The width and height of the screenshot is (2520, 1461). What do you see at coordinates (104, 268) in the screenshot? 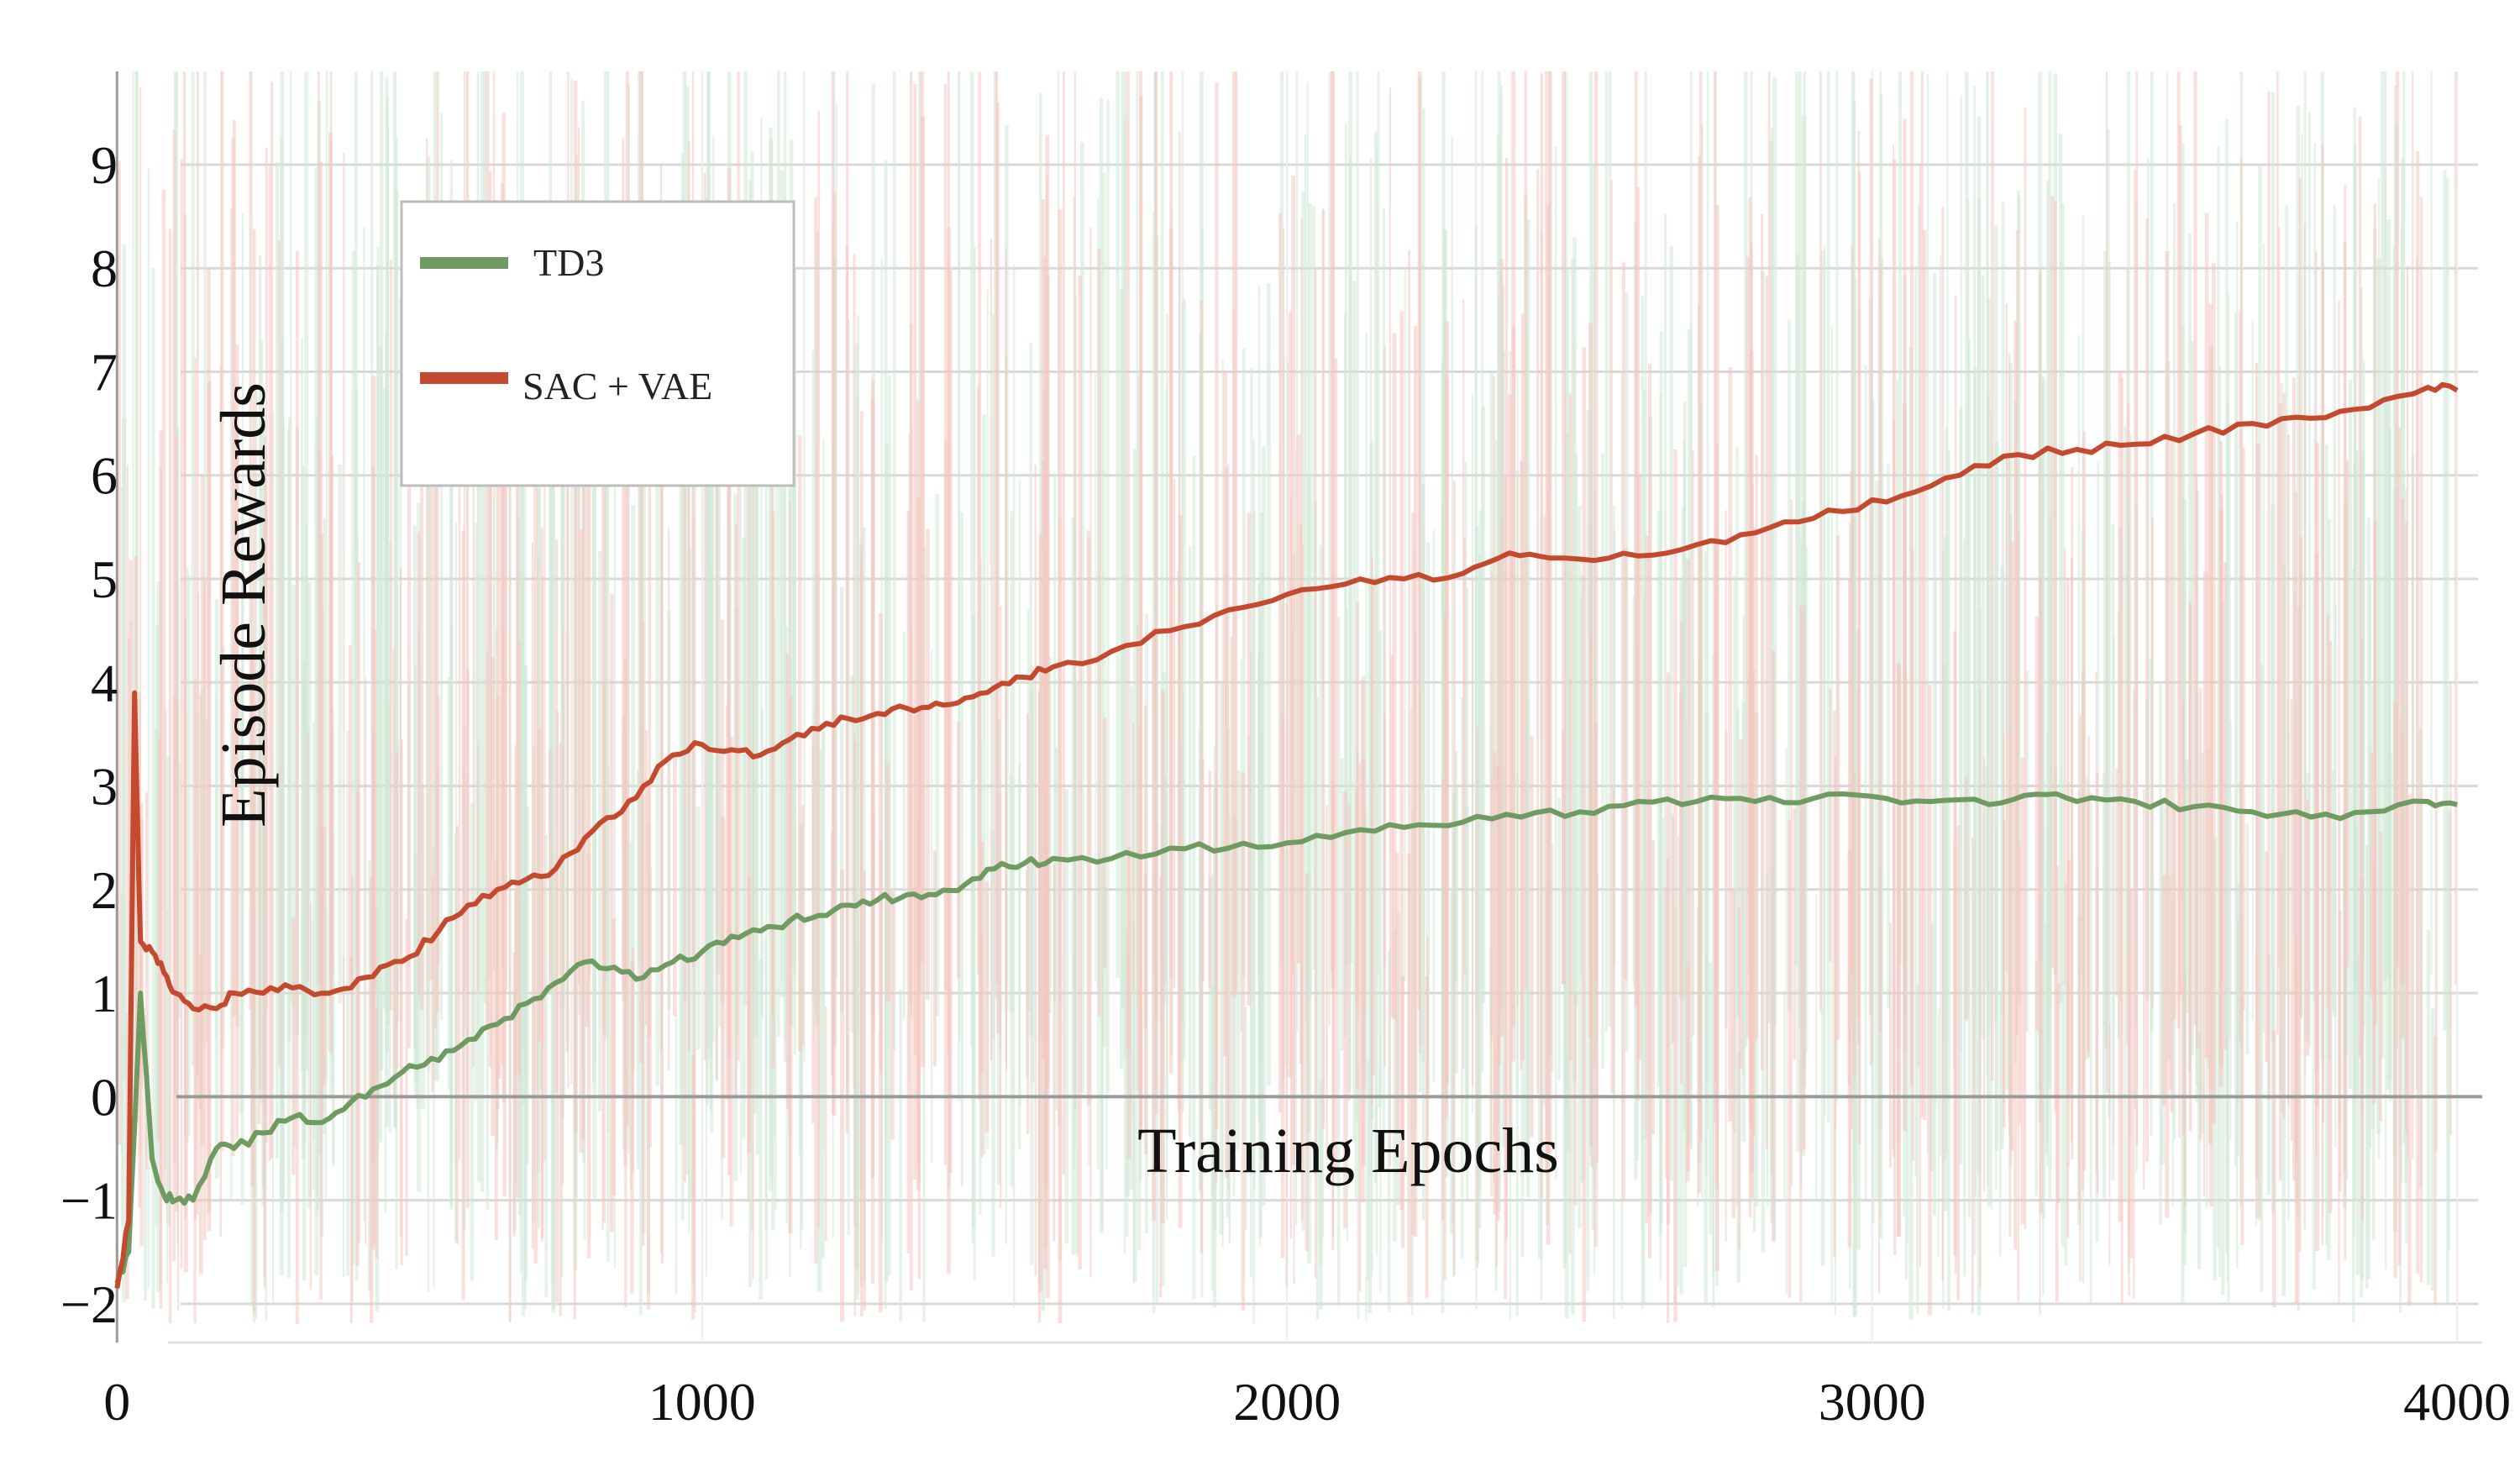
I see `y-tick-label: 8` at bounding box center [104, 268].